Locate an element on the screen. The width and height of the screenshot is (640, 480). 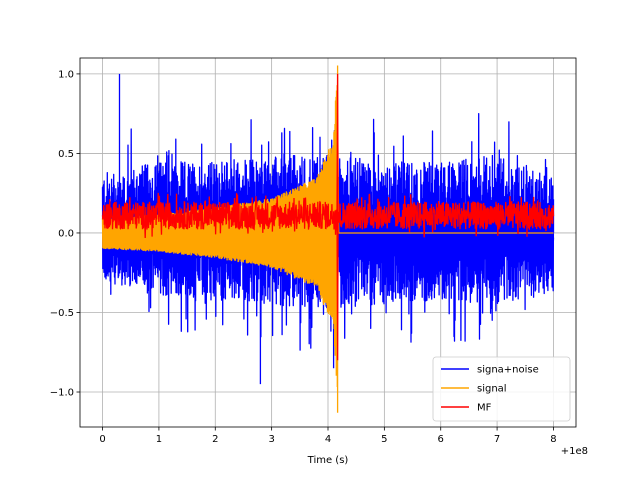
y-tick-label: −0.5 is located at coordinates (62, 313).